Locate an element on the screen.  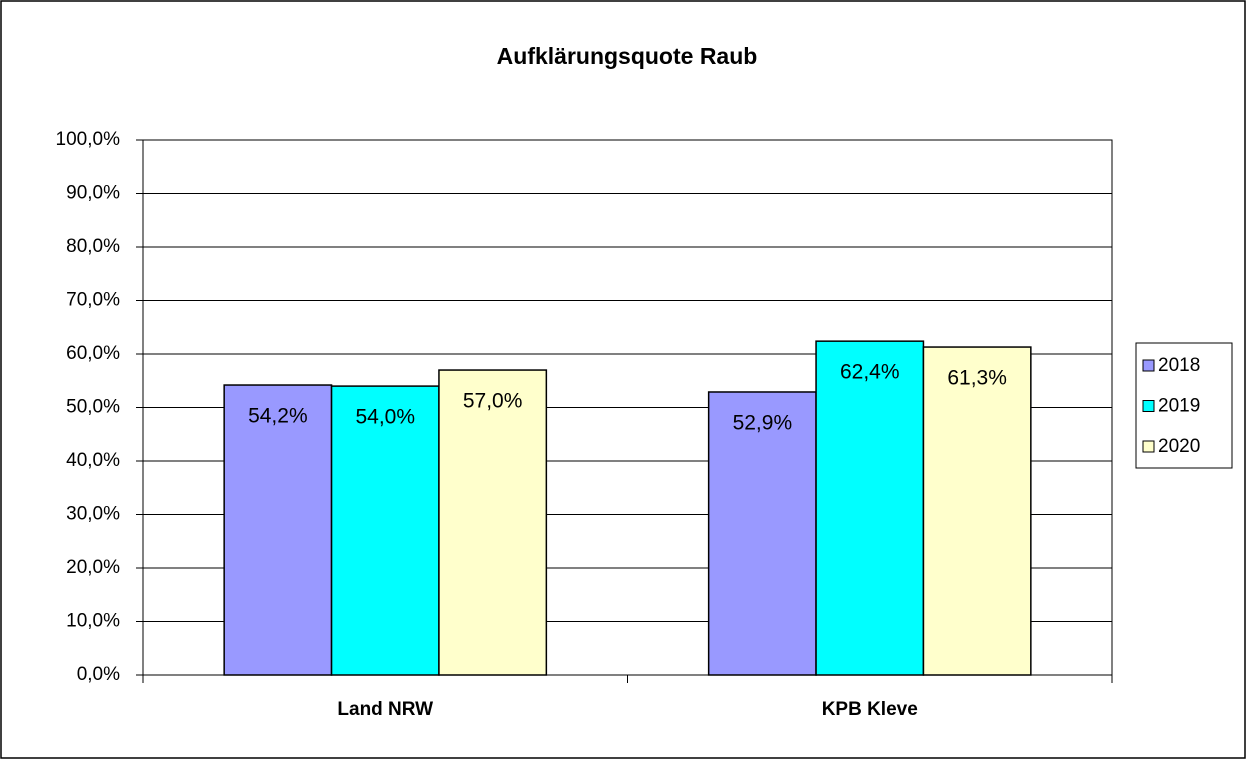
legend-label: 2020 is located at coordinates (1179, 446).